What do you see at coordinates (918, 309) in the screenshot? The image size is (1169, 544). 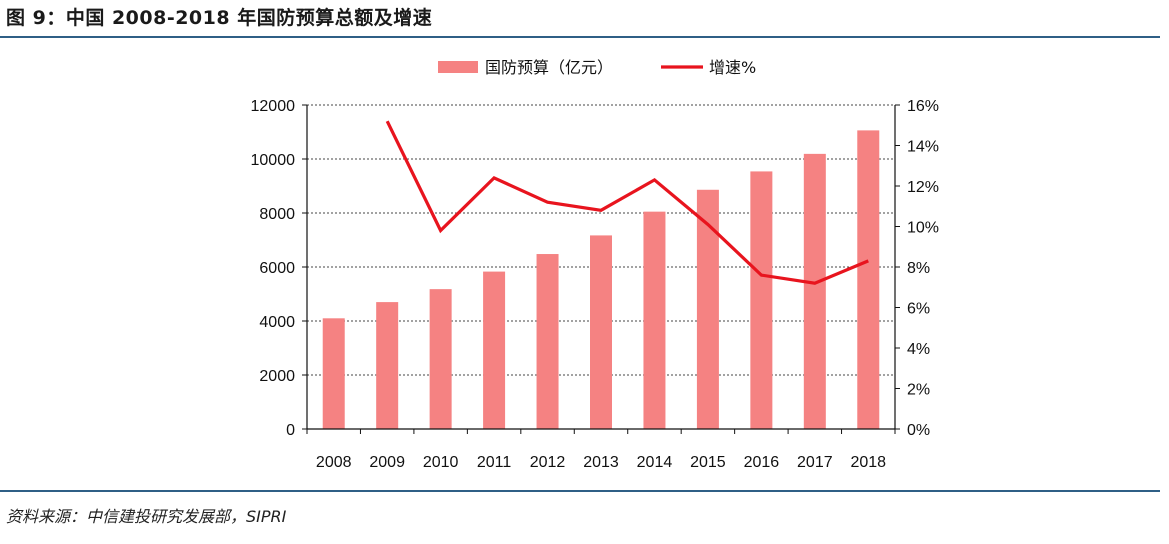 I see `right-tick-label: 6%` at bounding box center [918, 309].